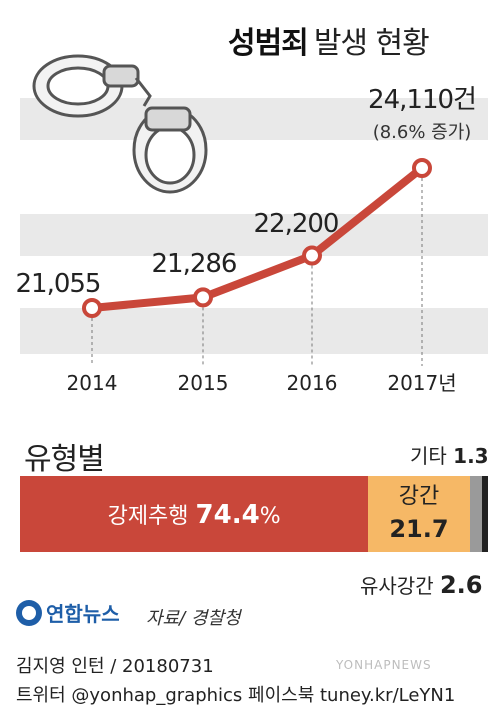 The width and height of the screenshot is (499, 710). Describe the element at coordinates (194, 514) in the screenshot. I see `segment-assault: 강제추행 74.4%` at that location.